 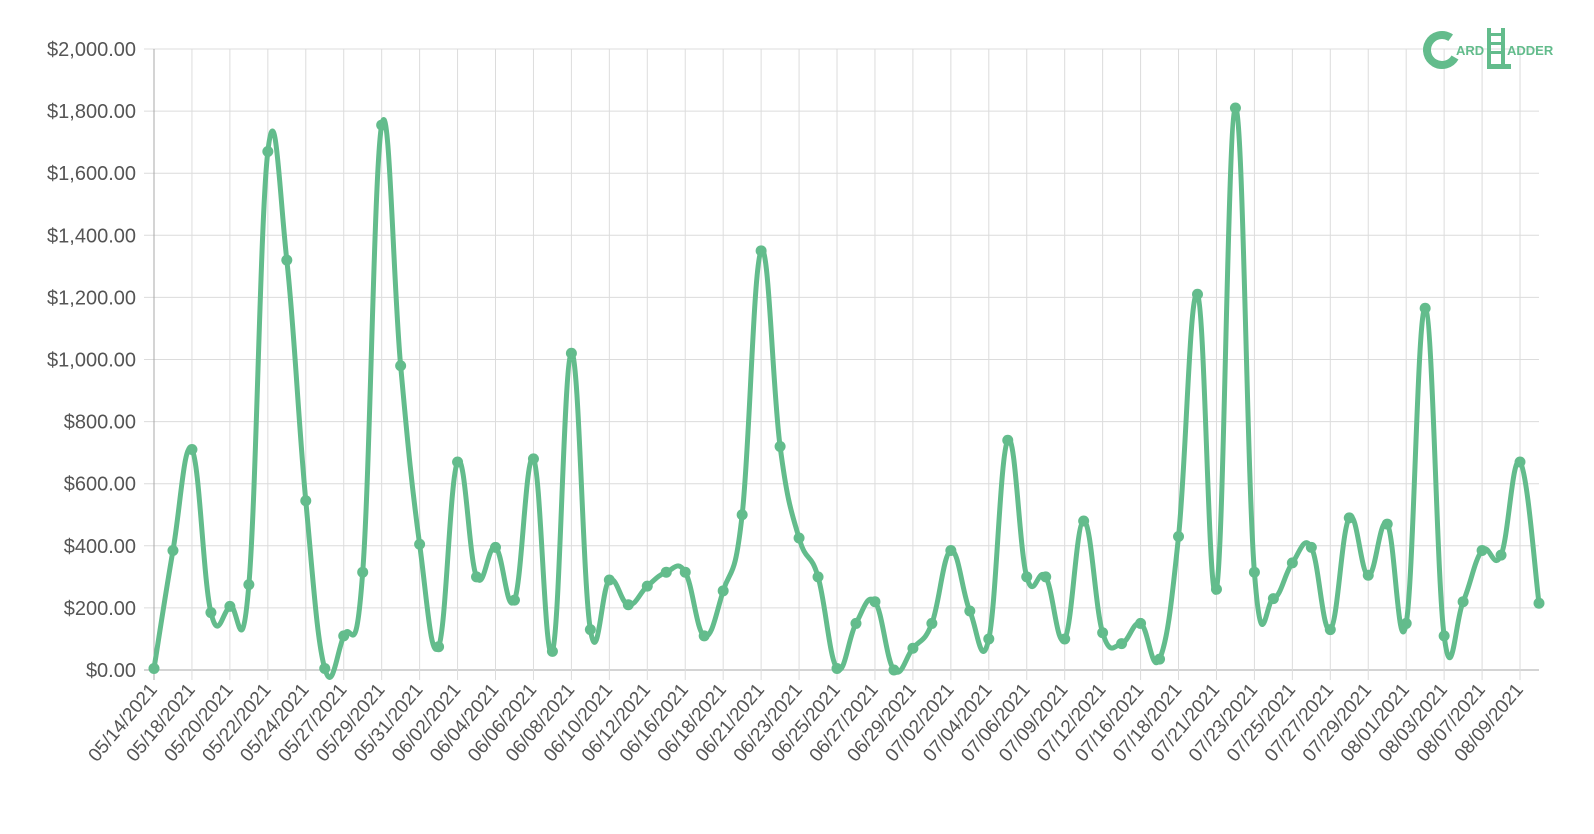 What do you see at coordinates (100, 547) in the screenshot?
I see `y-tick-label: $400.00` at bounding box center [100, 547].